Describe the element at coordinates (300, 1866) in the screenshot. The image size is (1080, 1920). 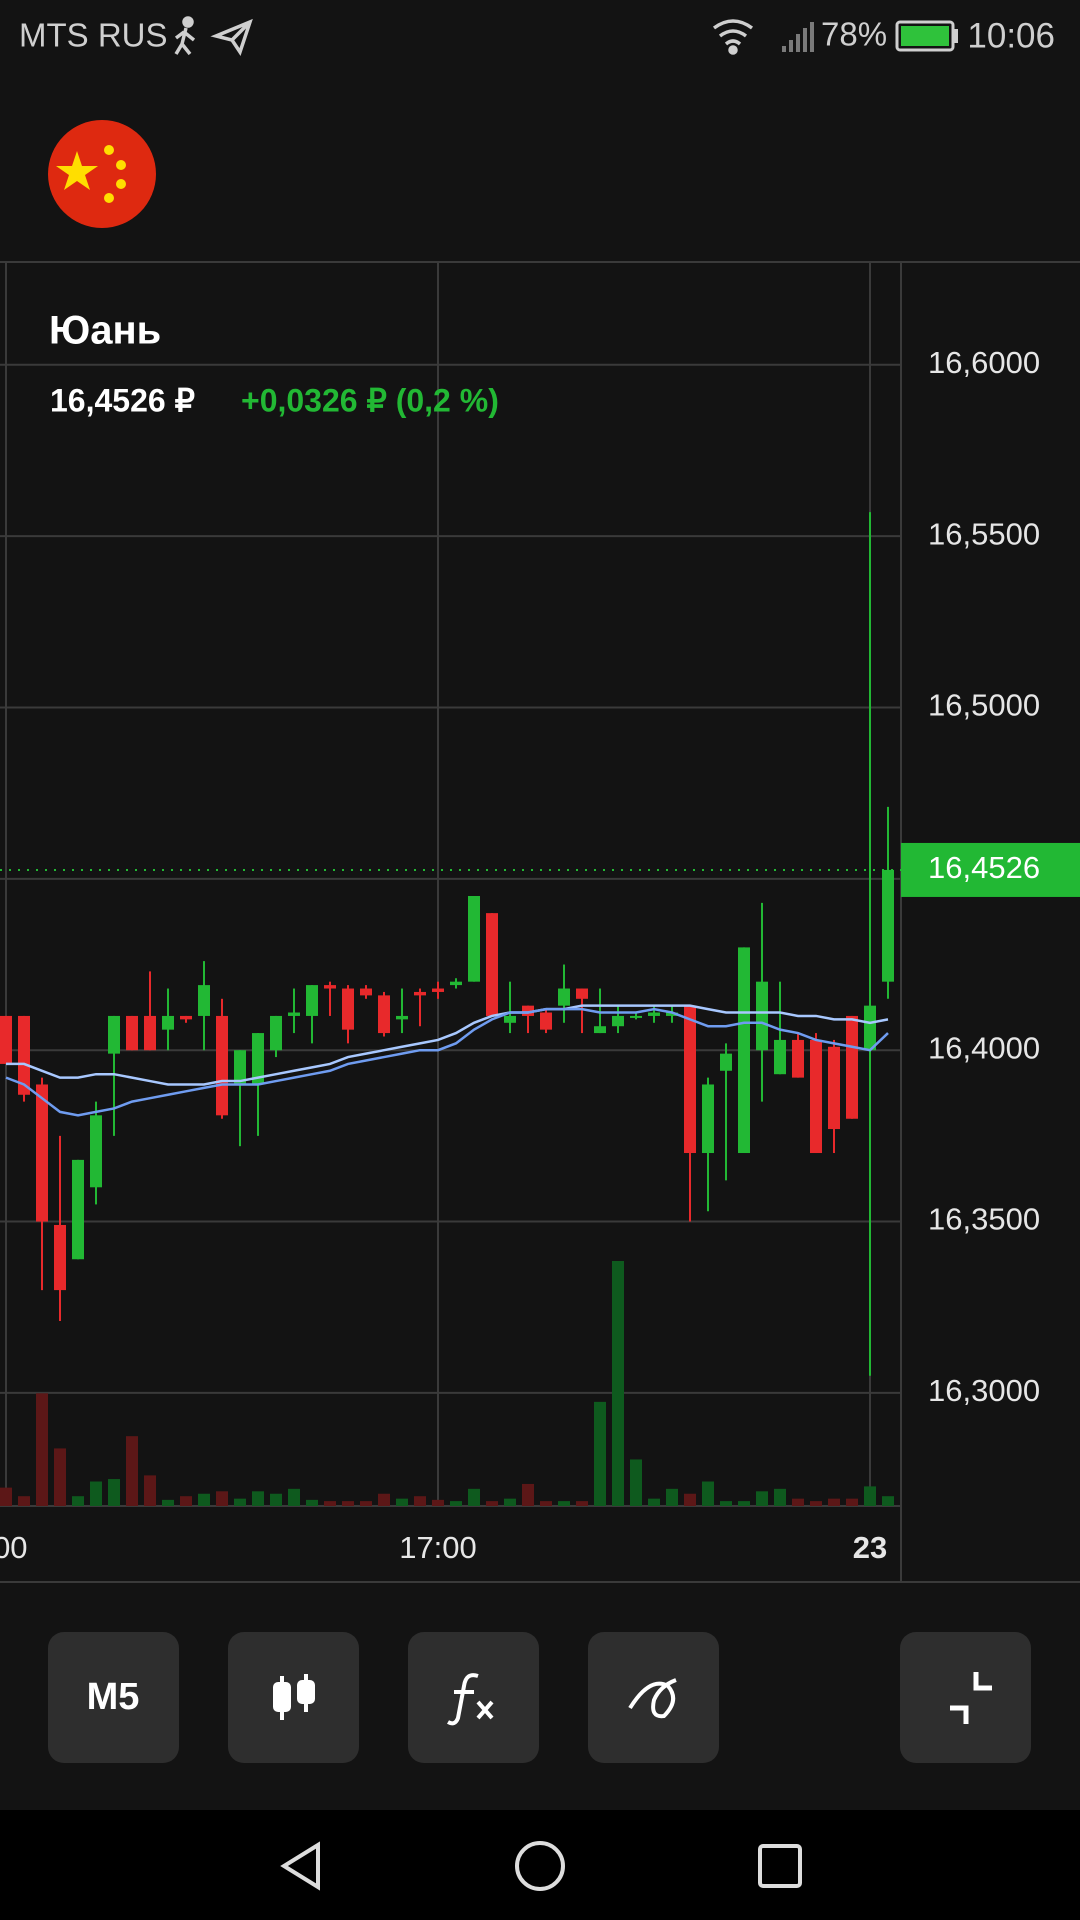
I see `nav-back` at that location.